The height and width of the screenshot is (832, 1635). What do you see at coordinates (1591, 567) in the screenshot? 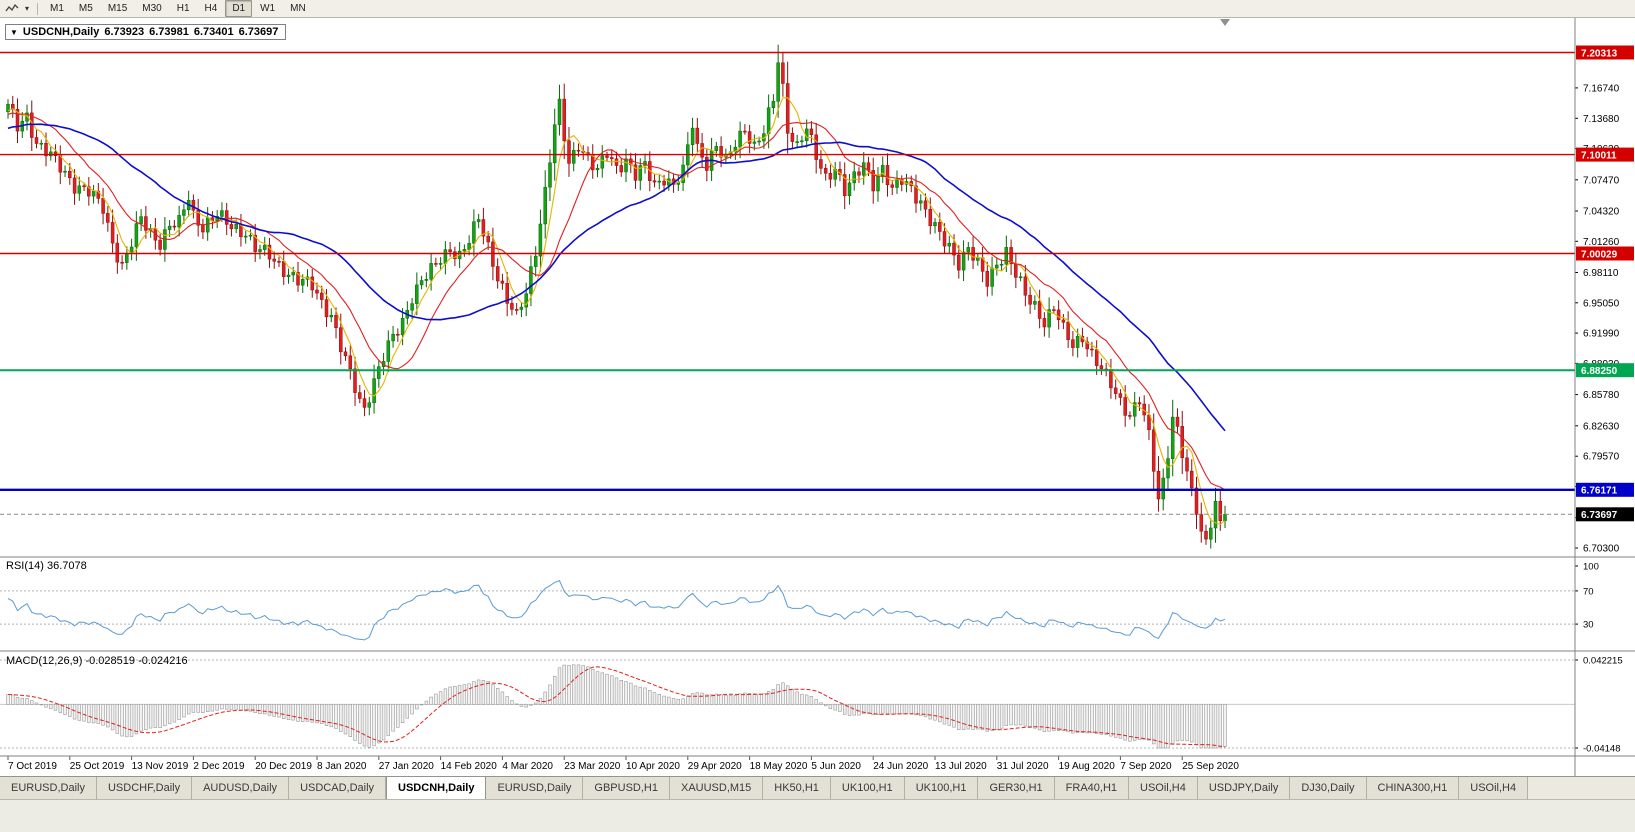
I see `rsi-axis-tick: 100` at bounding box center [1591, 567].